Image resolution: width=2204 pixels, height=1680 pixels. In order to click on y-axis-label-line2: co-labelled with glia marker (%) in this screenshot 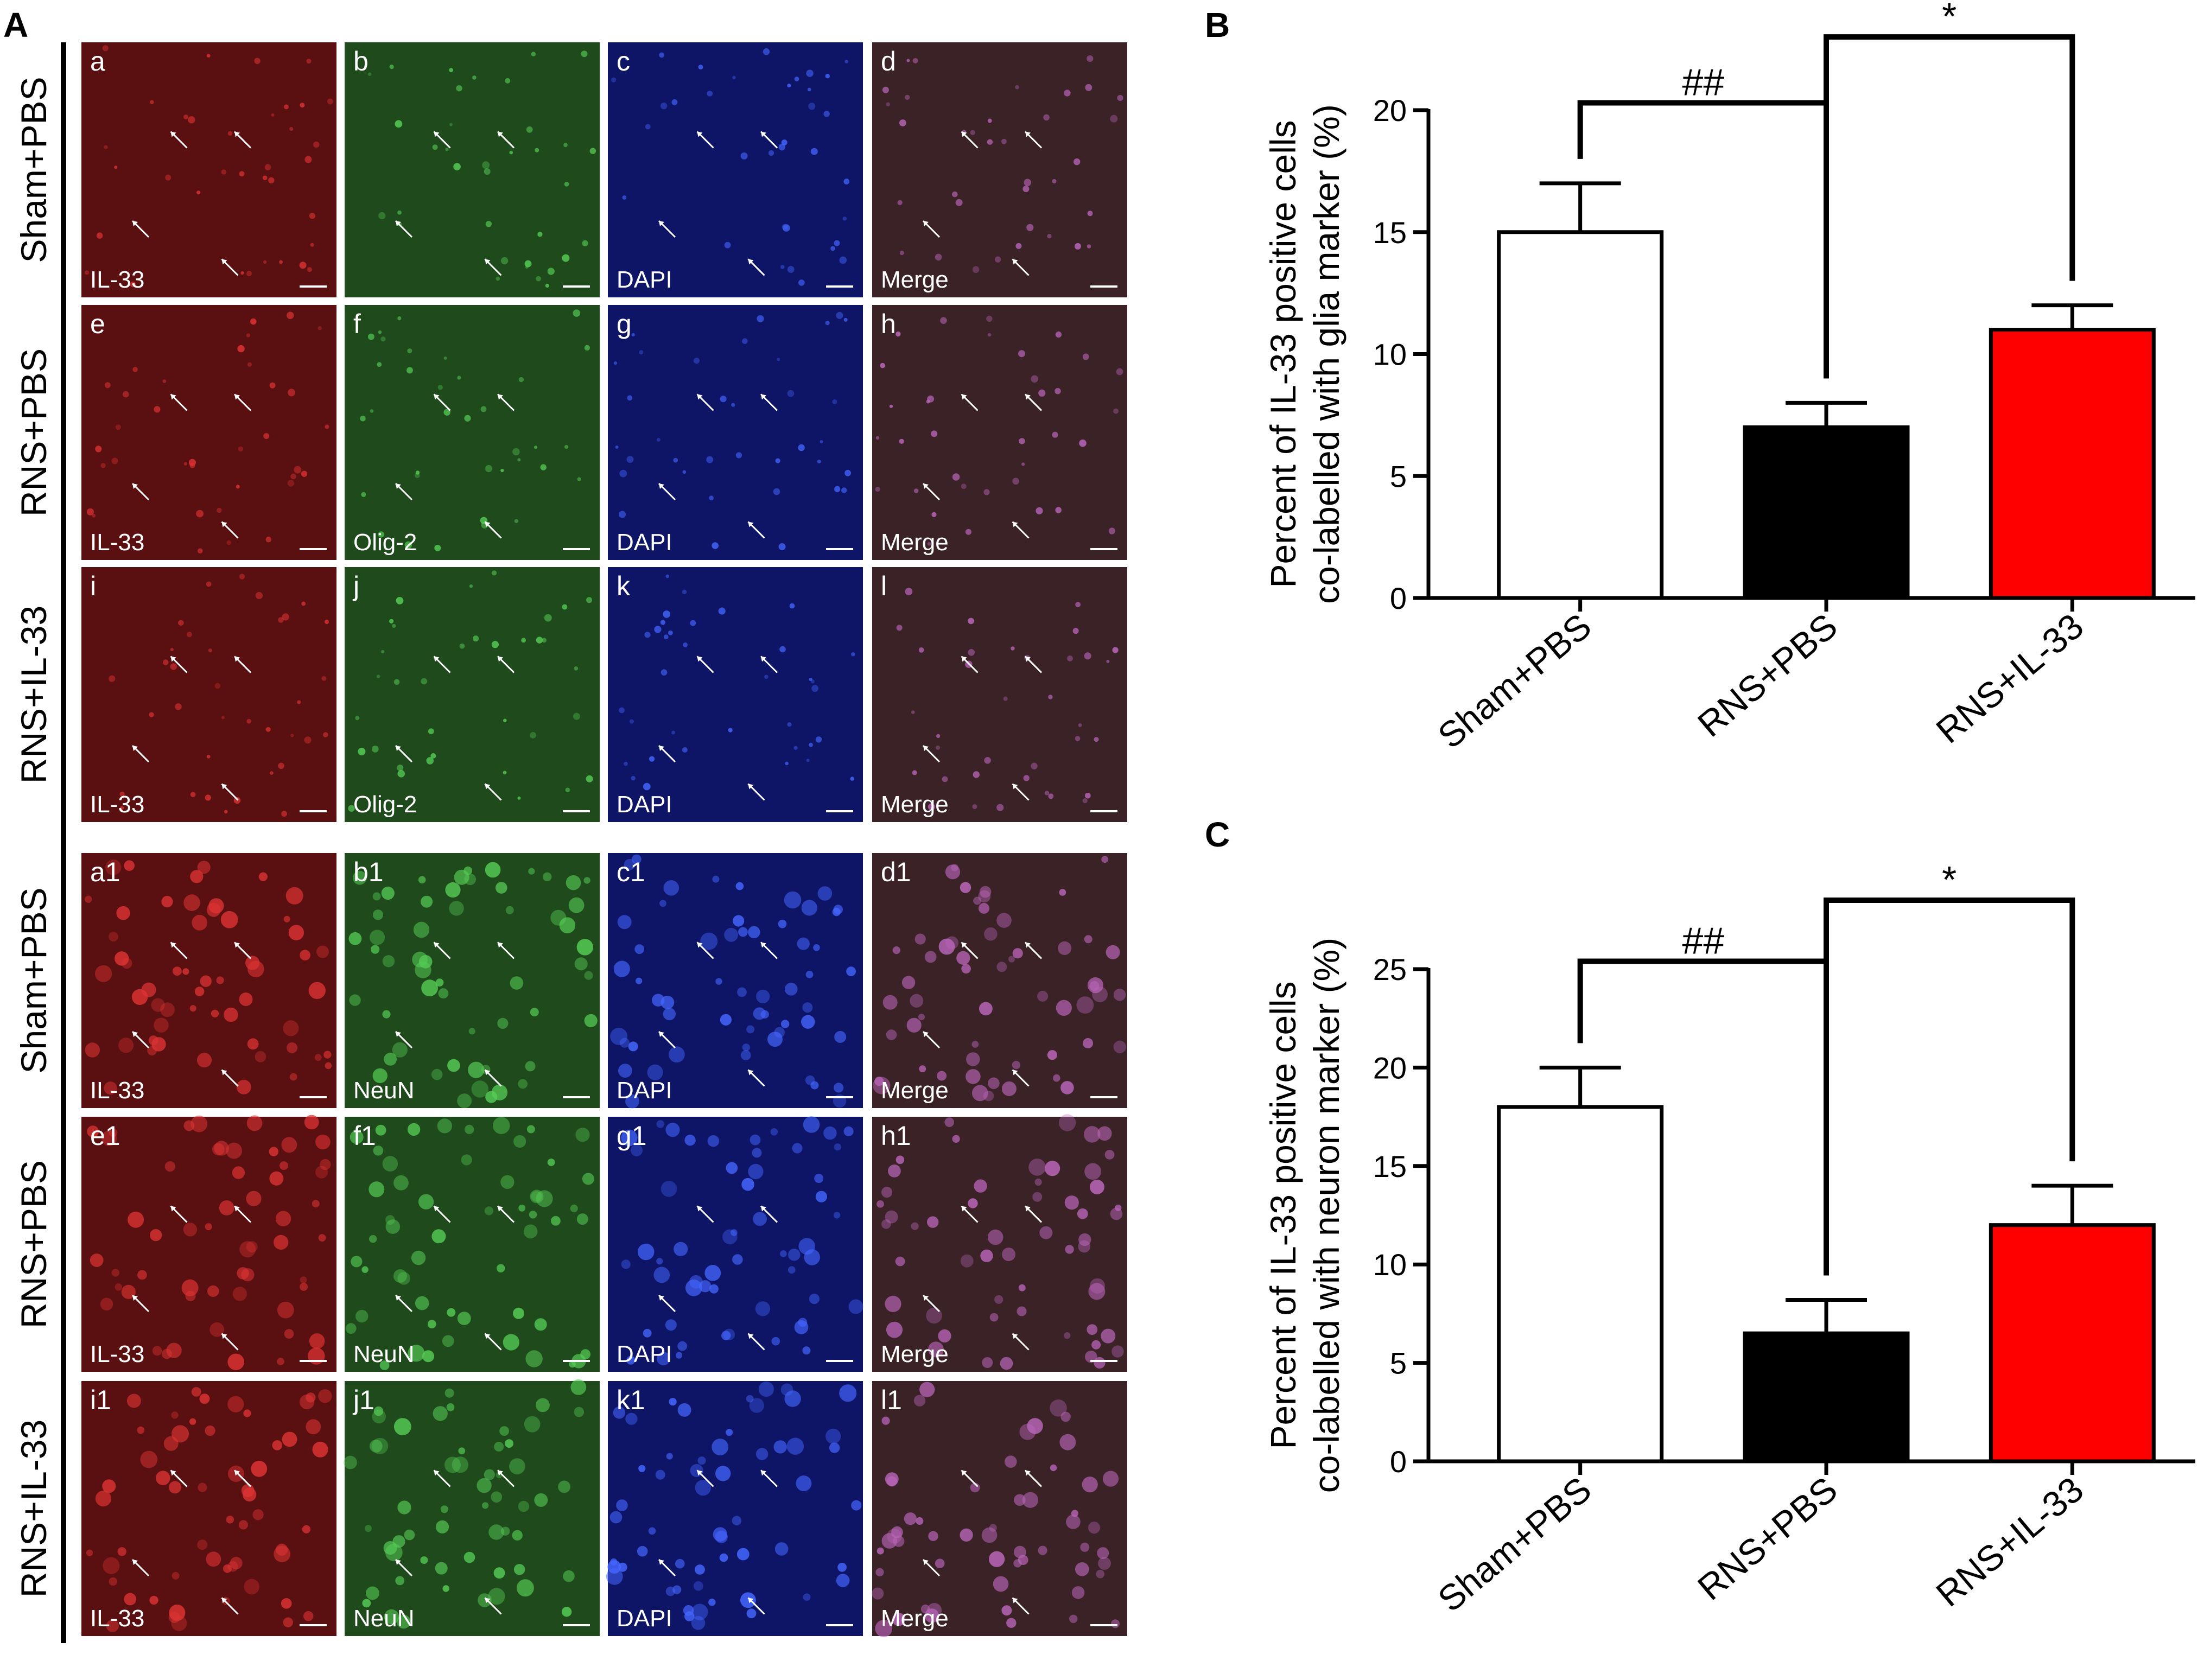, I will do `click(1326, 354)`.